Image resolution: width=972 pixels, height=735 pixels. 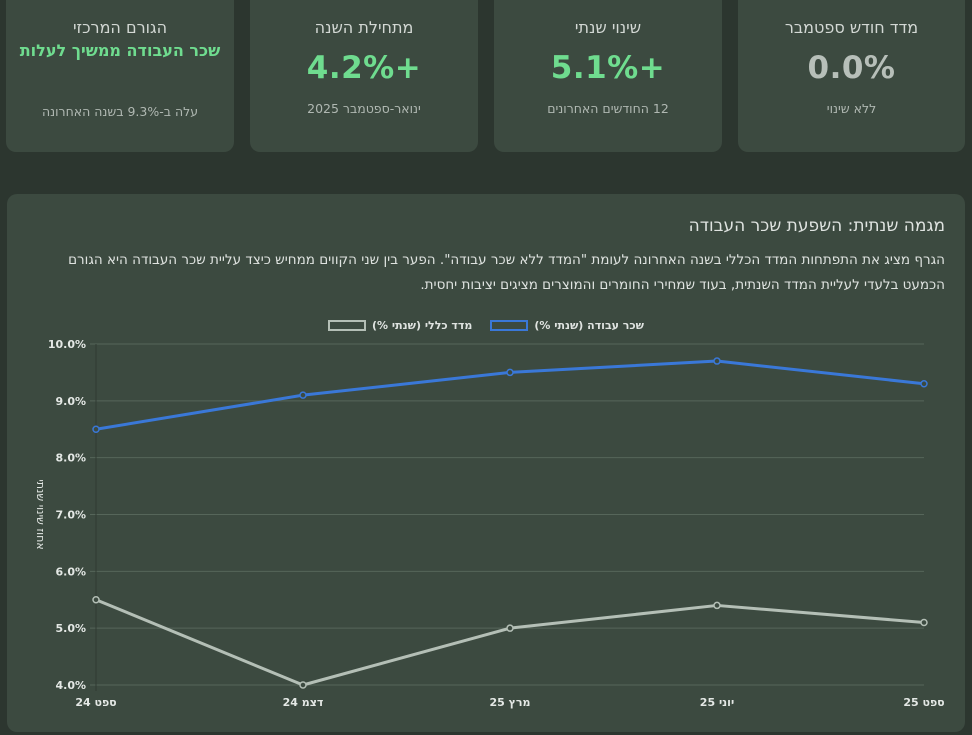 What do you see at coordinates (120, 111) in the screenshot?
I see `card-subtitle: עלה ב-9.3% בשנה האחרונה` at bounding box center [120, 111].